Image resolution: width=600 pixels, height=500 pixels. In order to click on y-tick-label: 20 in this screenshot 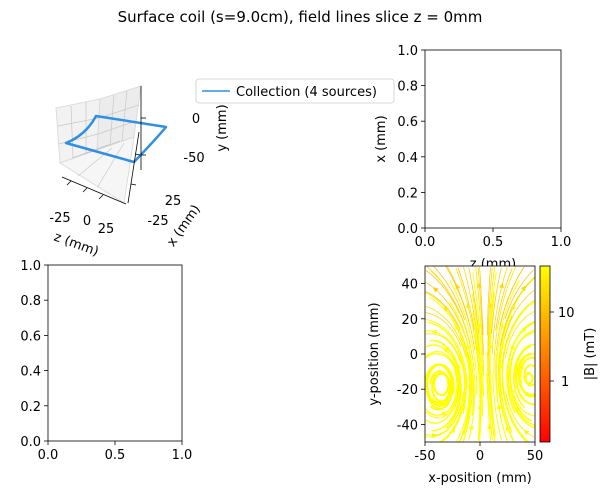, I will do `click(409, 320)`.